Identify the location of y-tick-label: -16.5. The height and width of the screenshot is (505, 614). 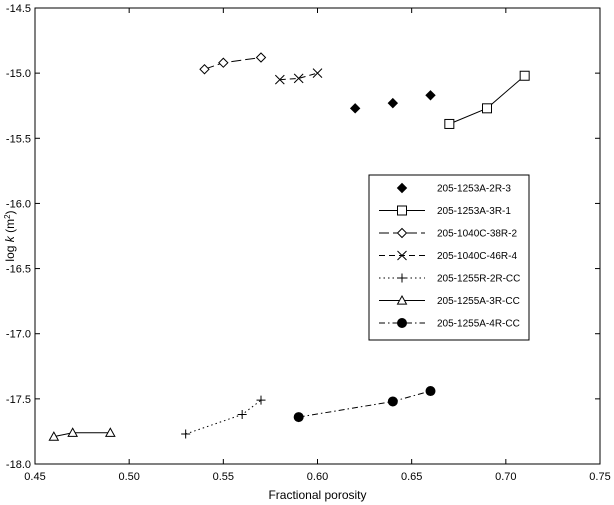
(18, 270).